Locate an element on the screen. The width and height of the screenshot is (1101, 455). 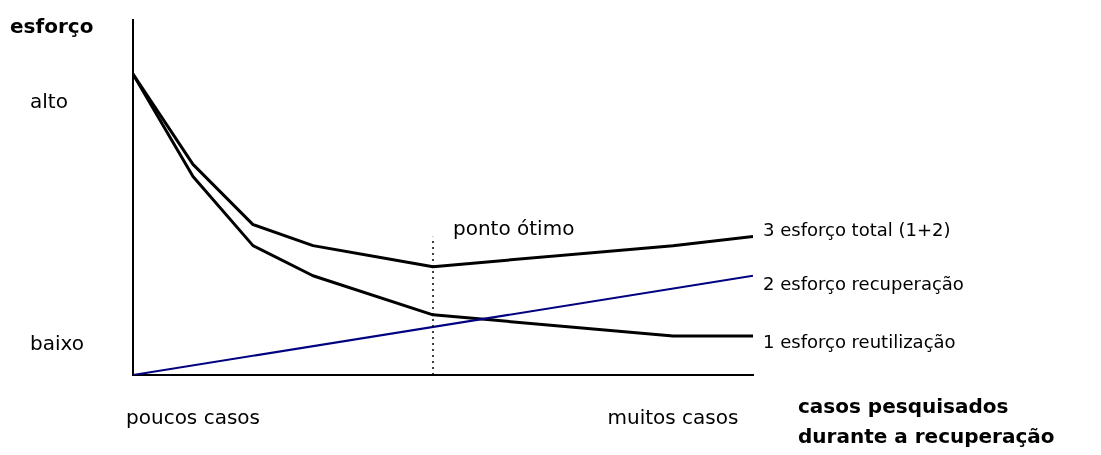
text: baixo is located at coordinates (57, 343).